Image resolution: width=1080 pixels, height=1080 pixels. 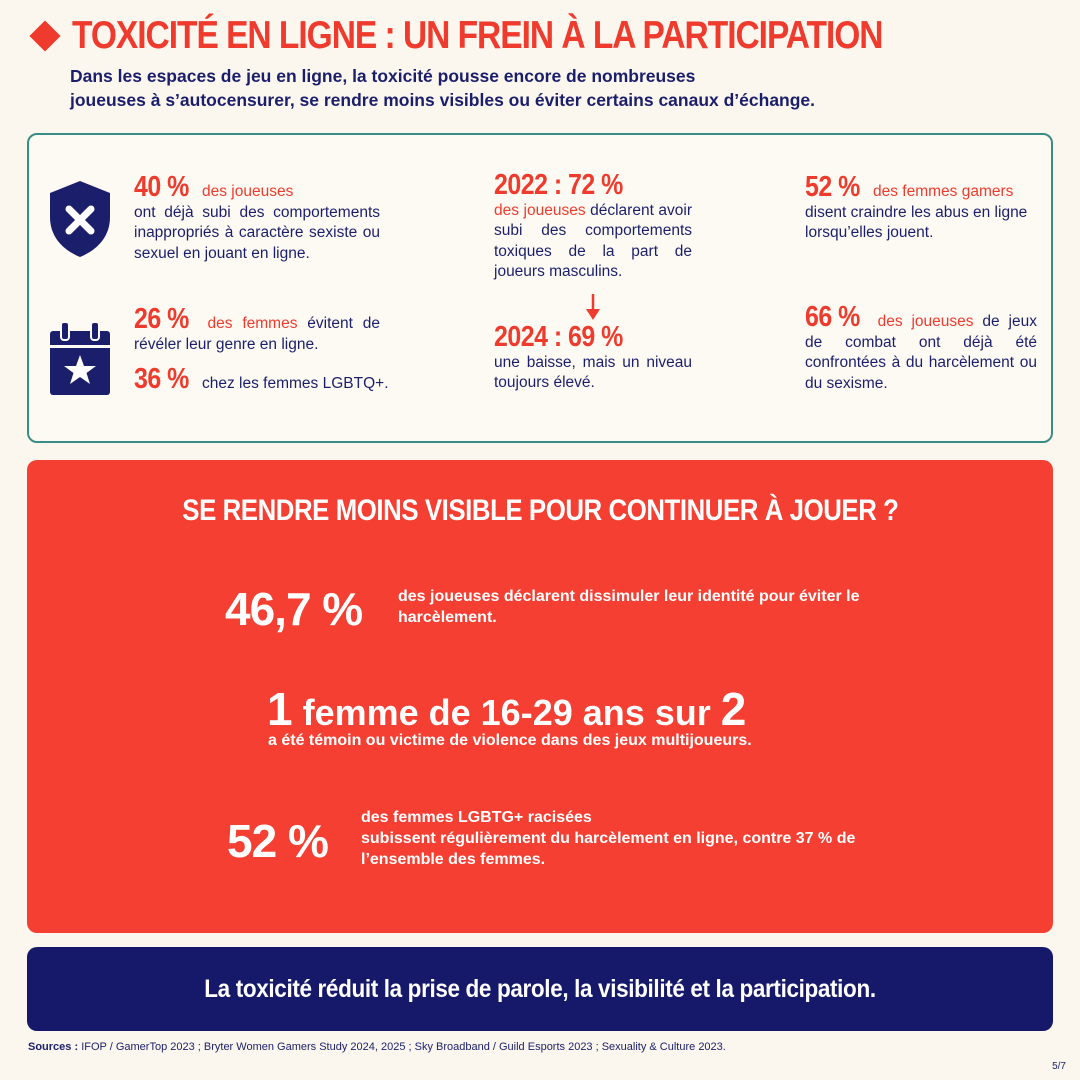 I want to click on stat-2022-lead: des joueuses, so click(x=540, y=210).